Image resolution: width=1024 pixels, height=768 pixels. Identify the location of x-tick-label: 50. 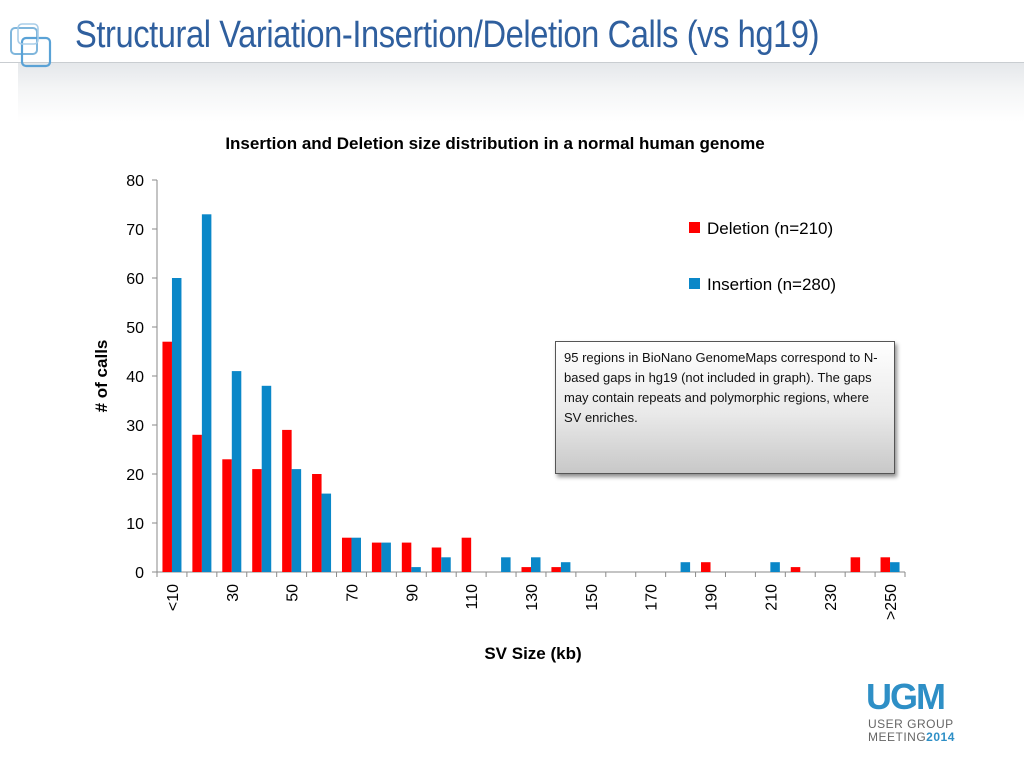
(293, 593).